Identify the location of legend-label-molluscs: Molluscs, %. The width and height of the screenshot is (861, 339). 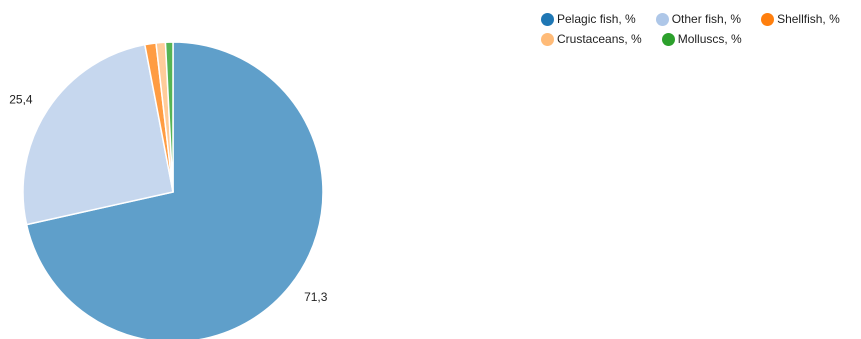
(709, 39).